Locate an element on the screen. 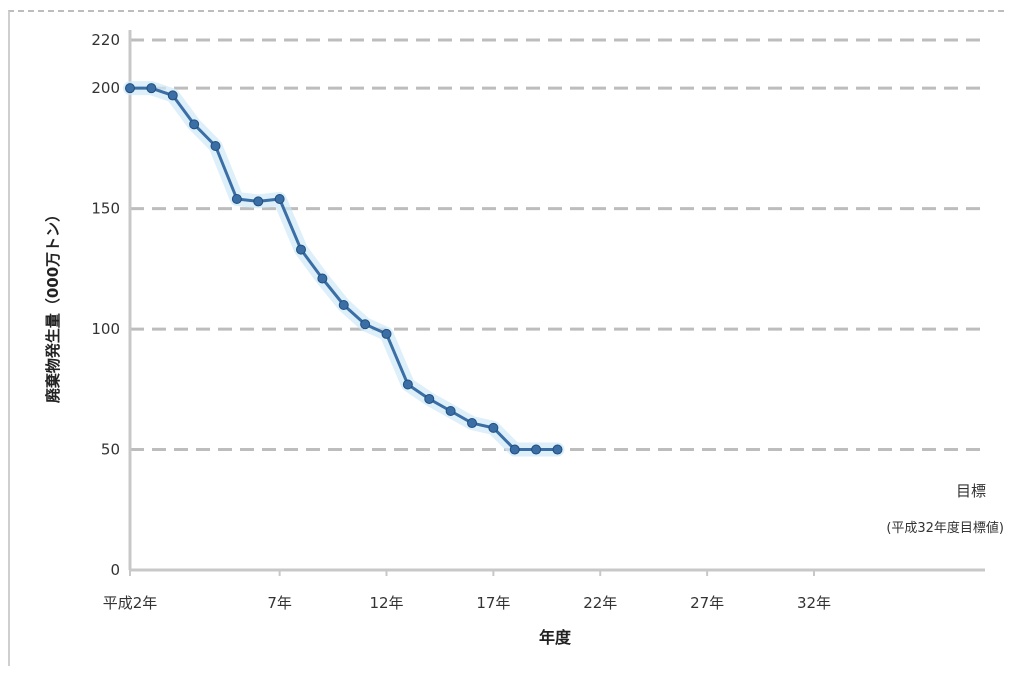 The height and width of the screenshot is (675, 1015). y-axis-label: 廃棄物発生量（000万トン） is located at coordinates (53, 305).